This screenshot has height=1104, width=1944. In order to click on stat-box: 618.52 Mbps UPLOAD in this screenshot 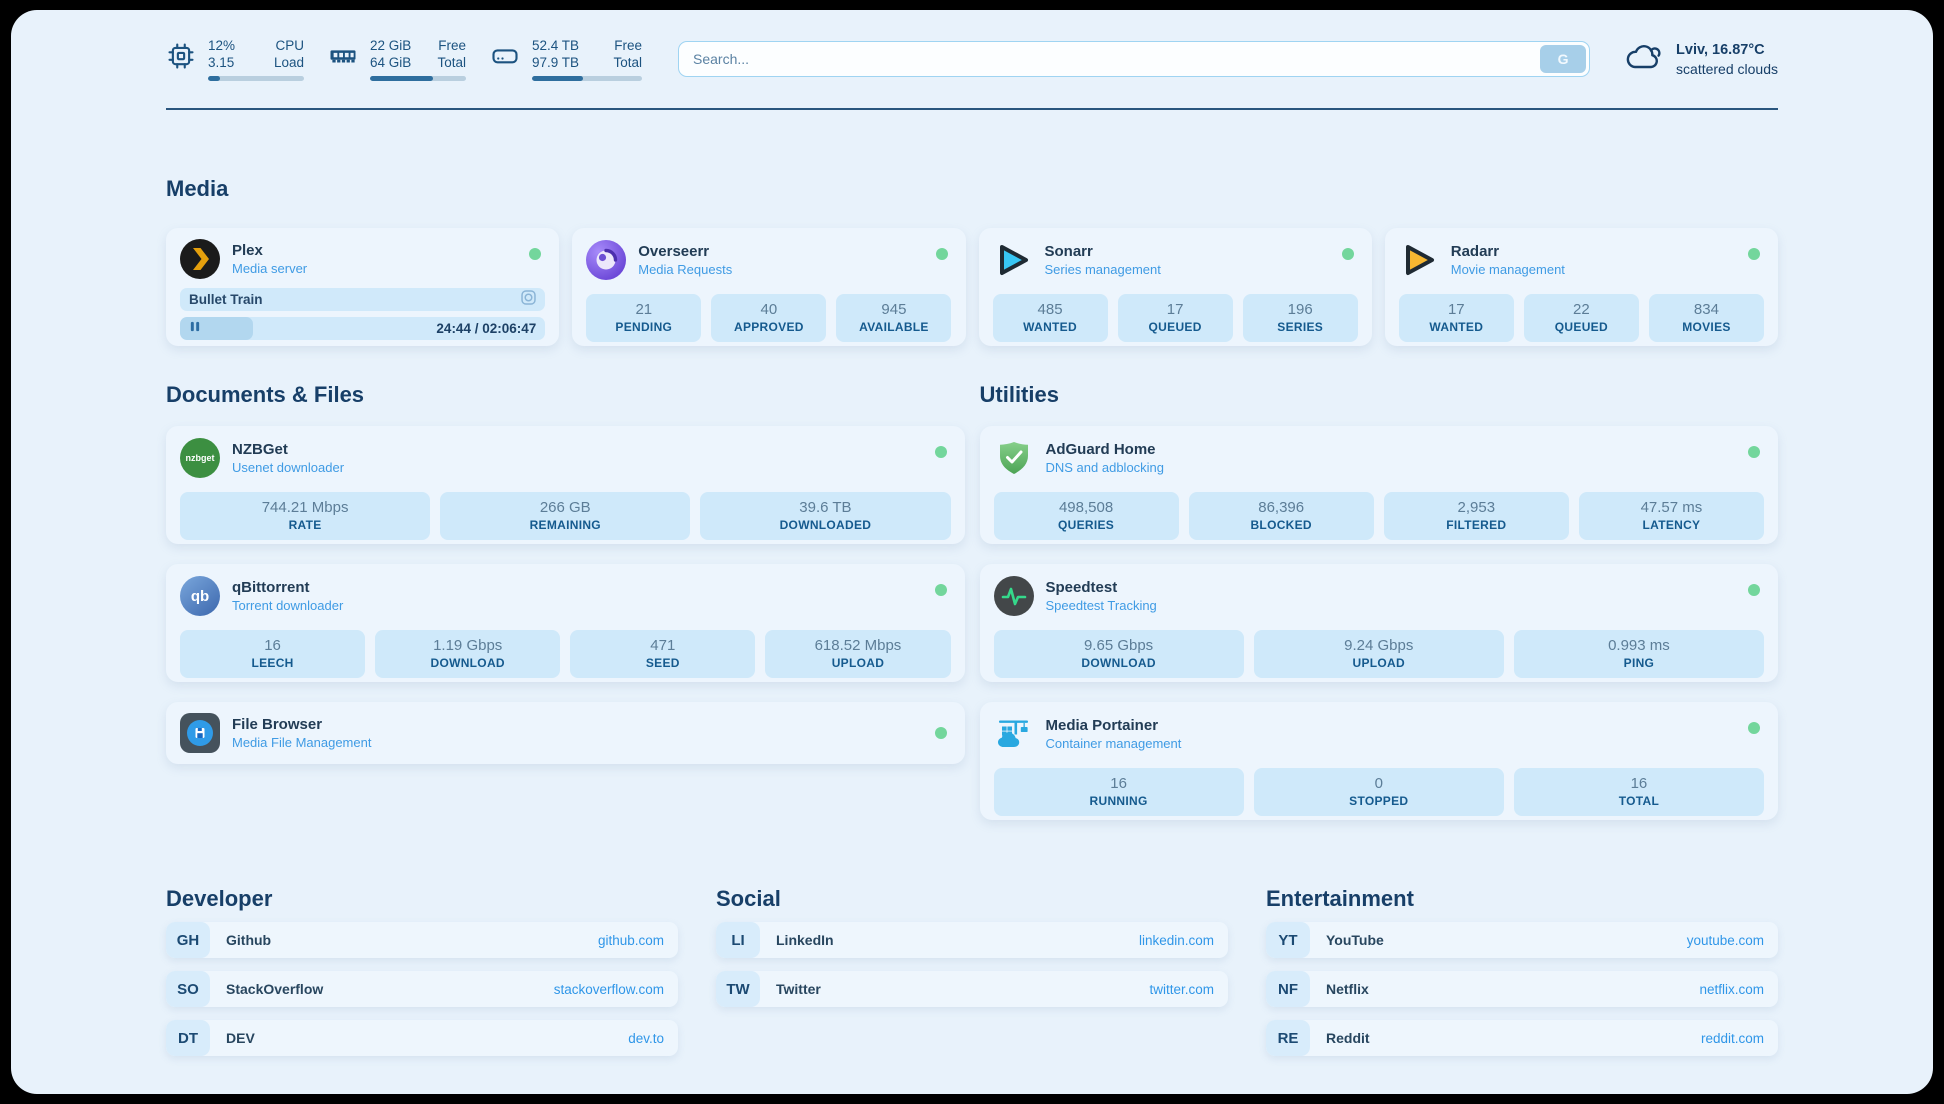, I will do `click(858, 654)`.